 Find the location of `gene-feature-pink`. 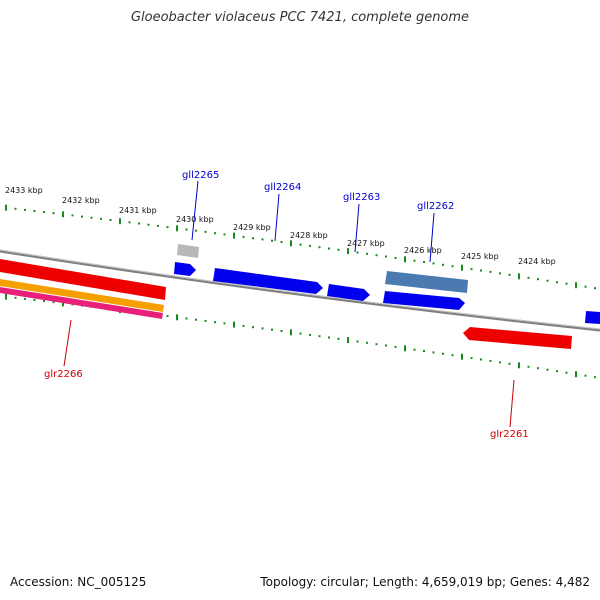

gene-feature-pink is located at coordinates (81, 303).